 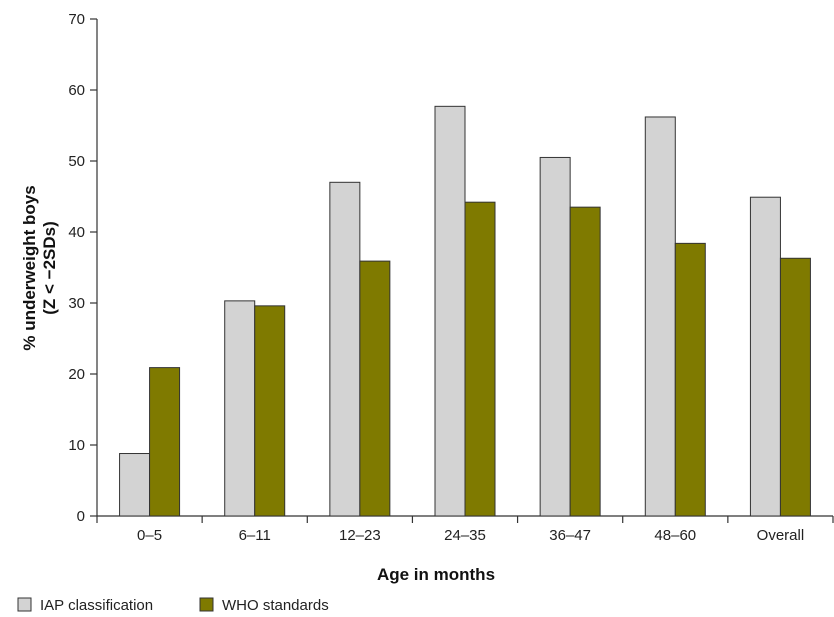 What do you see at coordinates (76, 445) in the screenshot?
I see `y-tick-label: 10` at bounding box center [76, 445].